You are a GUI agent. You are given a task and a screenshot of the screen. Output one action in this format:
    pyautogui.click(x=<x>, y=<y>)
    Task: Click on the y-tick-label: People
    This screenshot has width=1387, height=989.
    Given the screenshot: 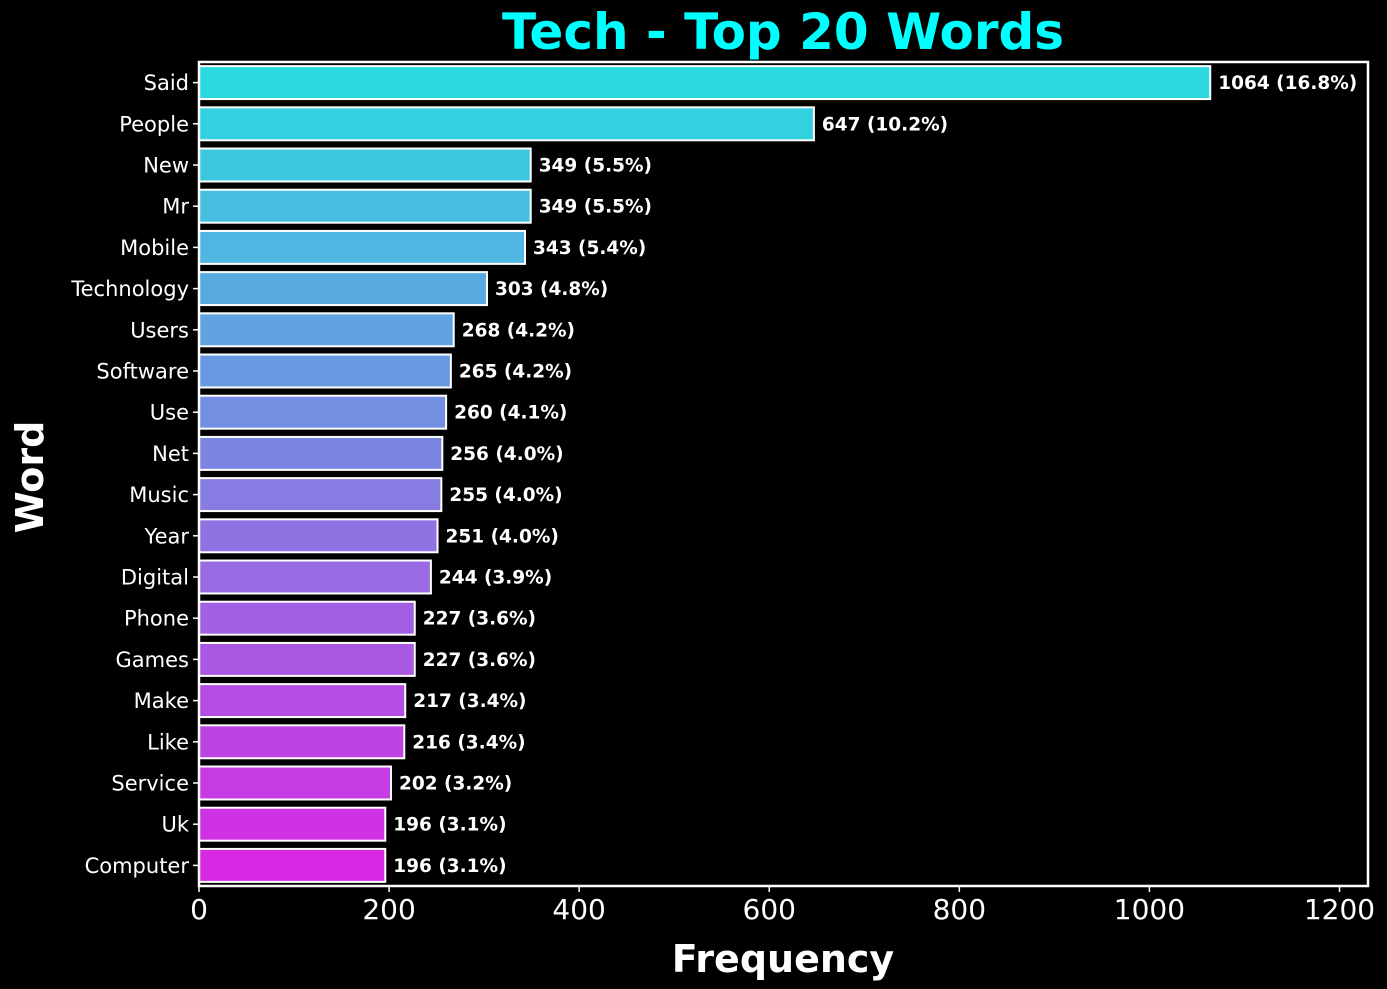 What is the action you would take?
    pyautogui.click(x=154, y=124)
    